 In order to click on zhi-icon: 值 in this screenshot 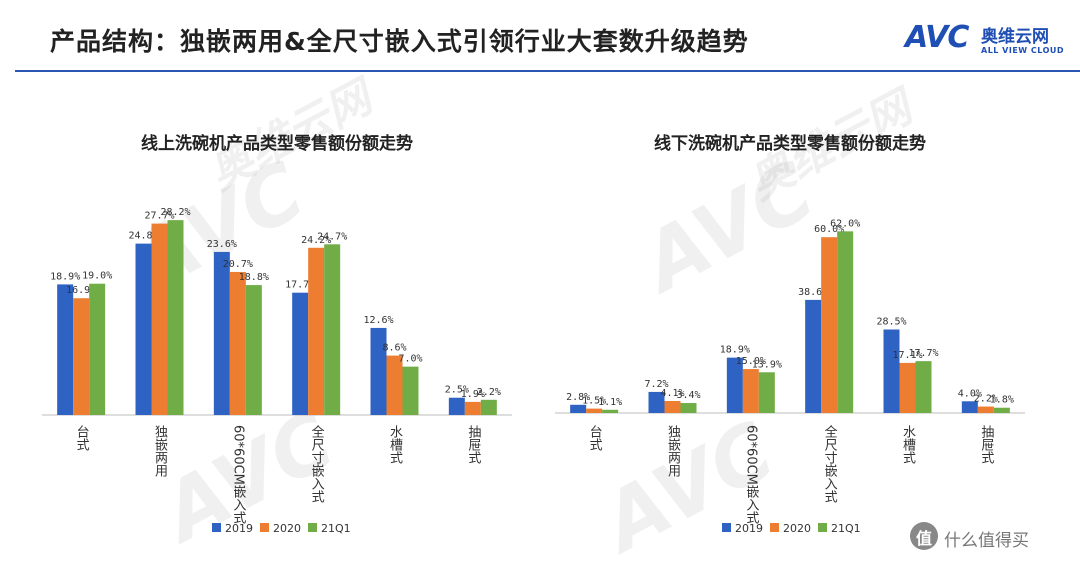, I will do `click(924, 536)`.